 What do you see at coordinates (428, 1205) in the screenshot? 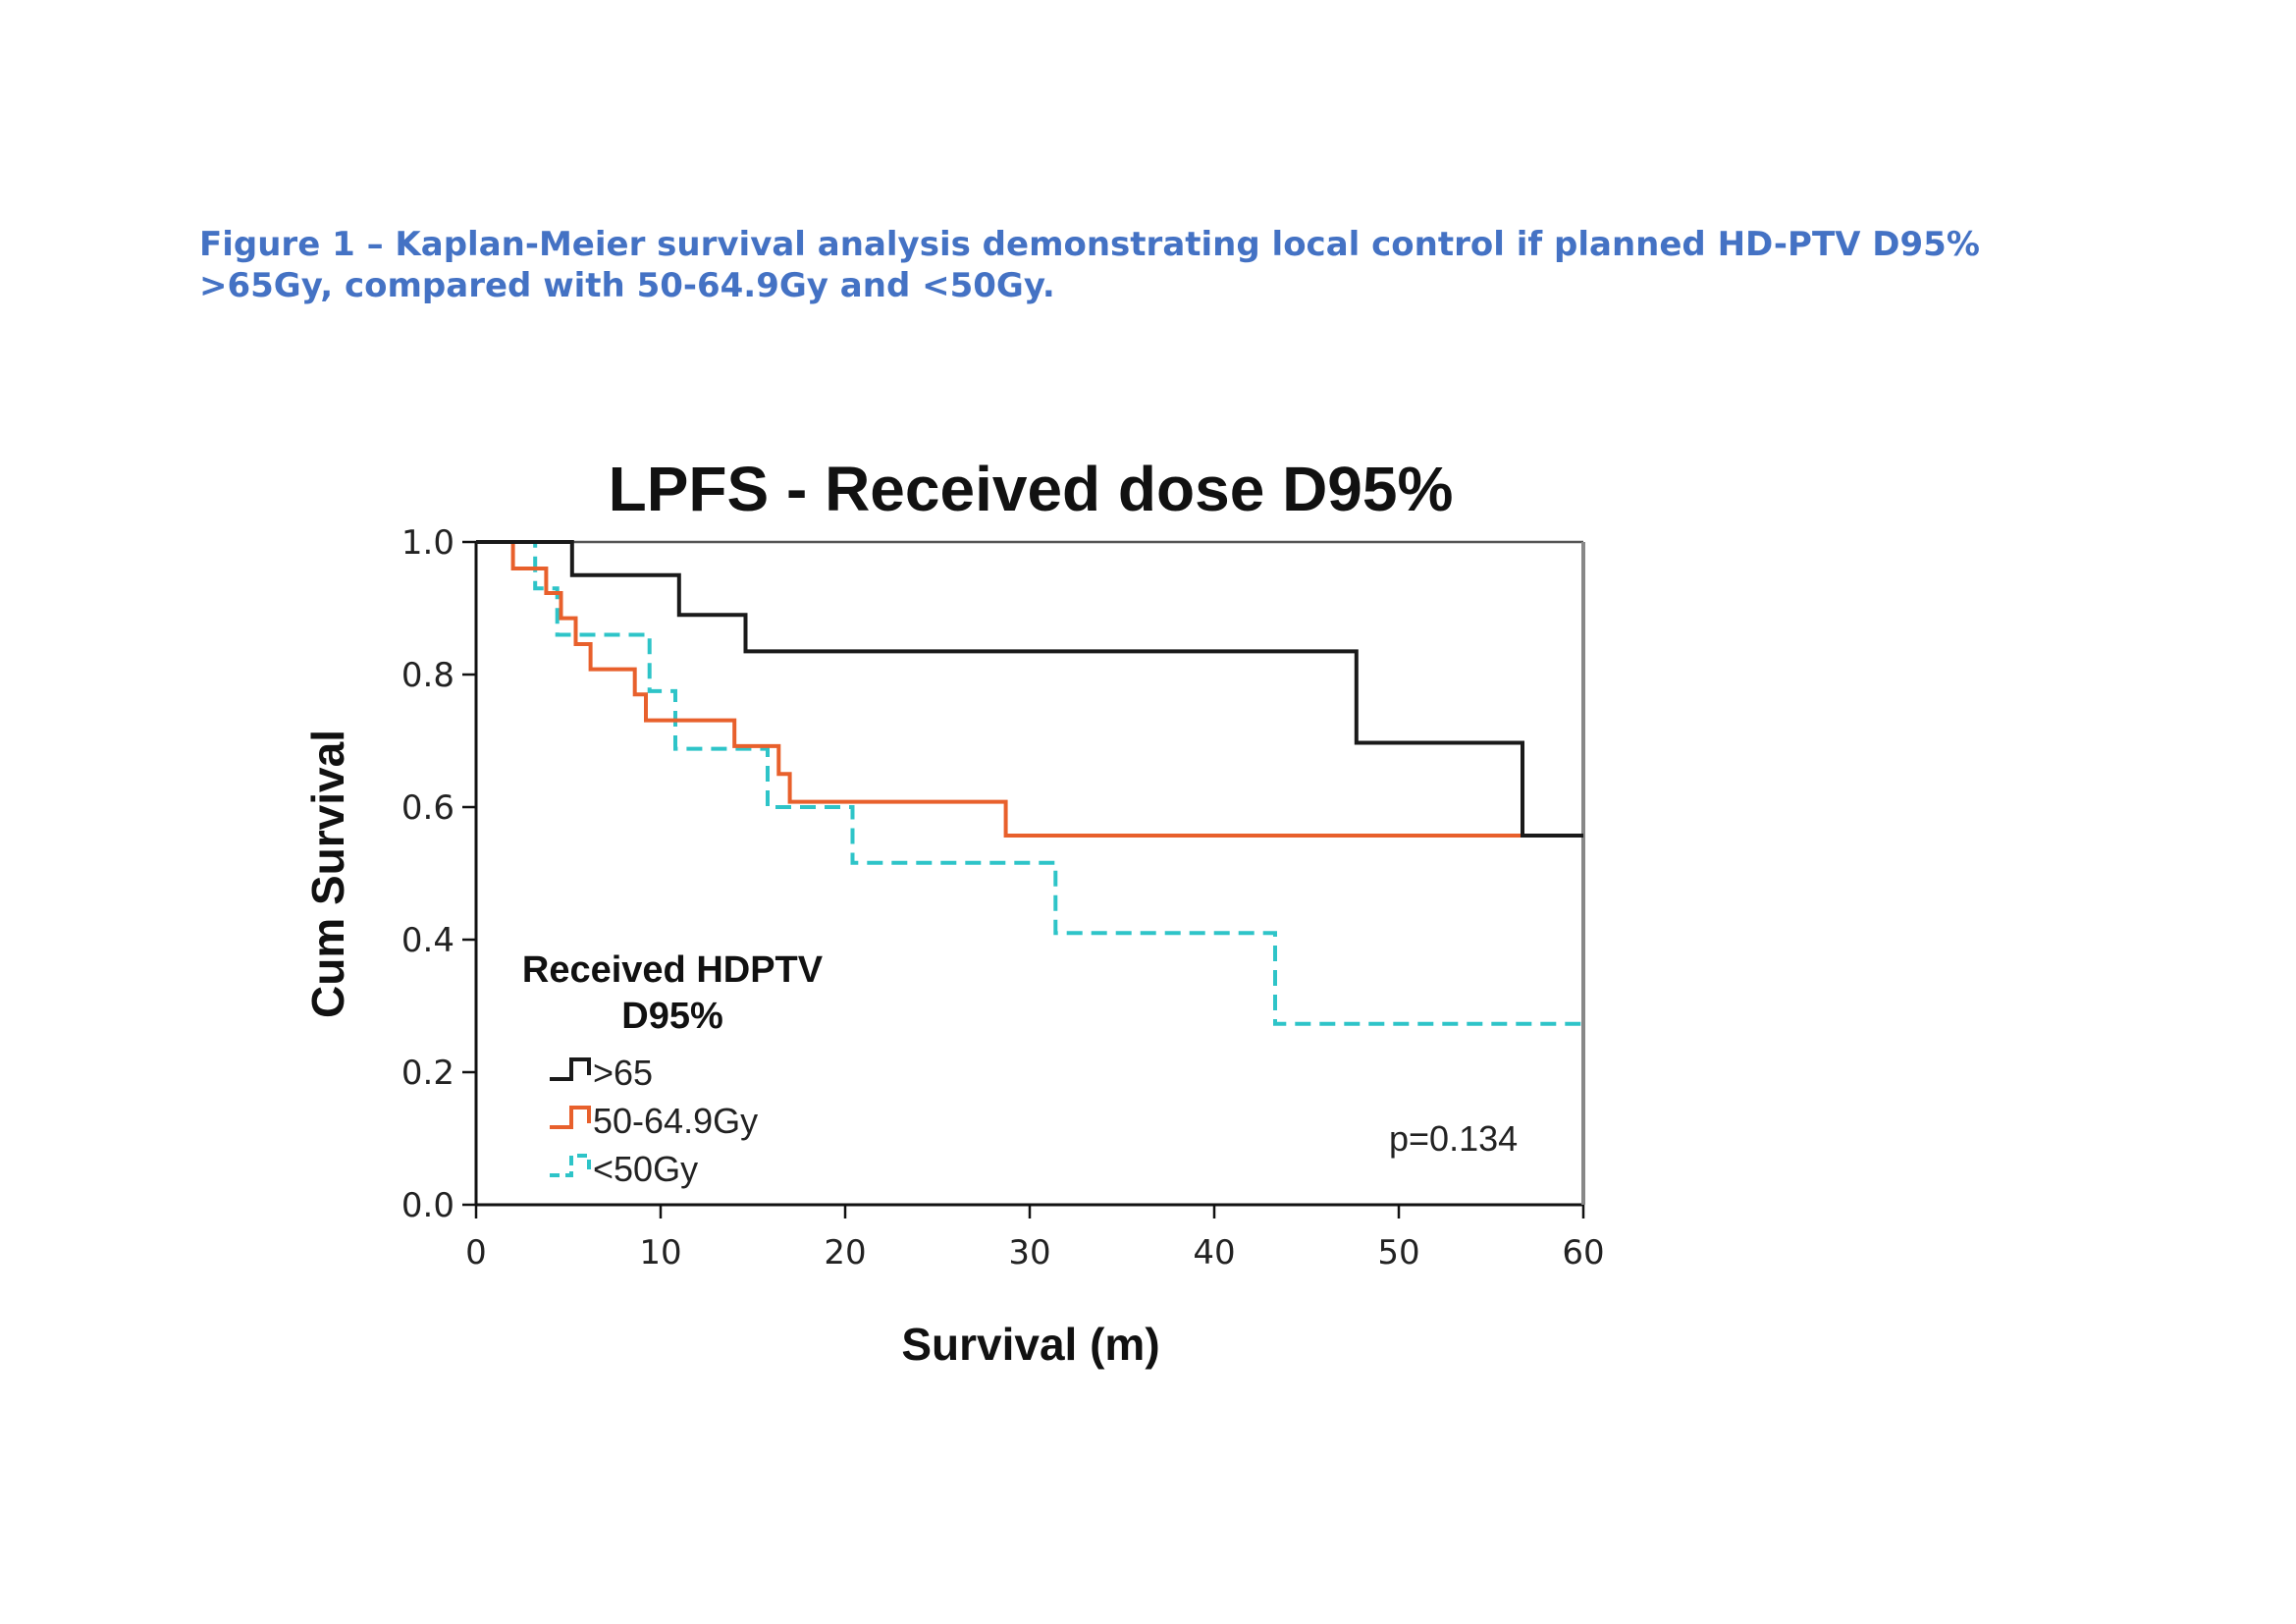
I see `y-tick-label: 0.0` at bounding box center [428, 1205].